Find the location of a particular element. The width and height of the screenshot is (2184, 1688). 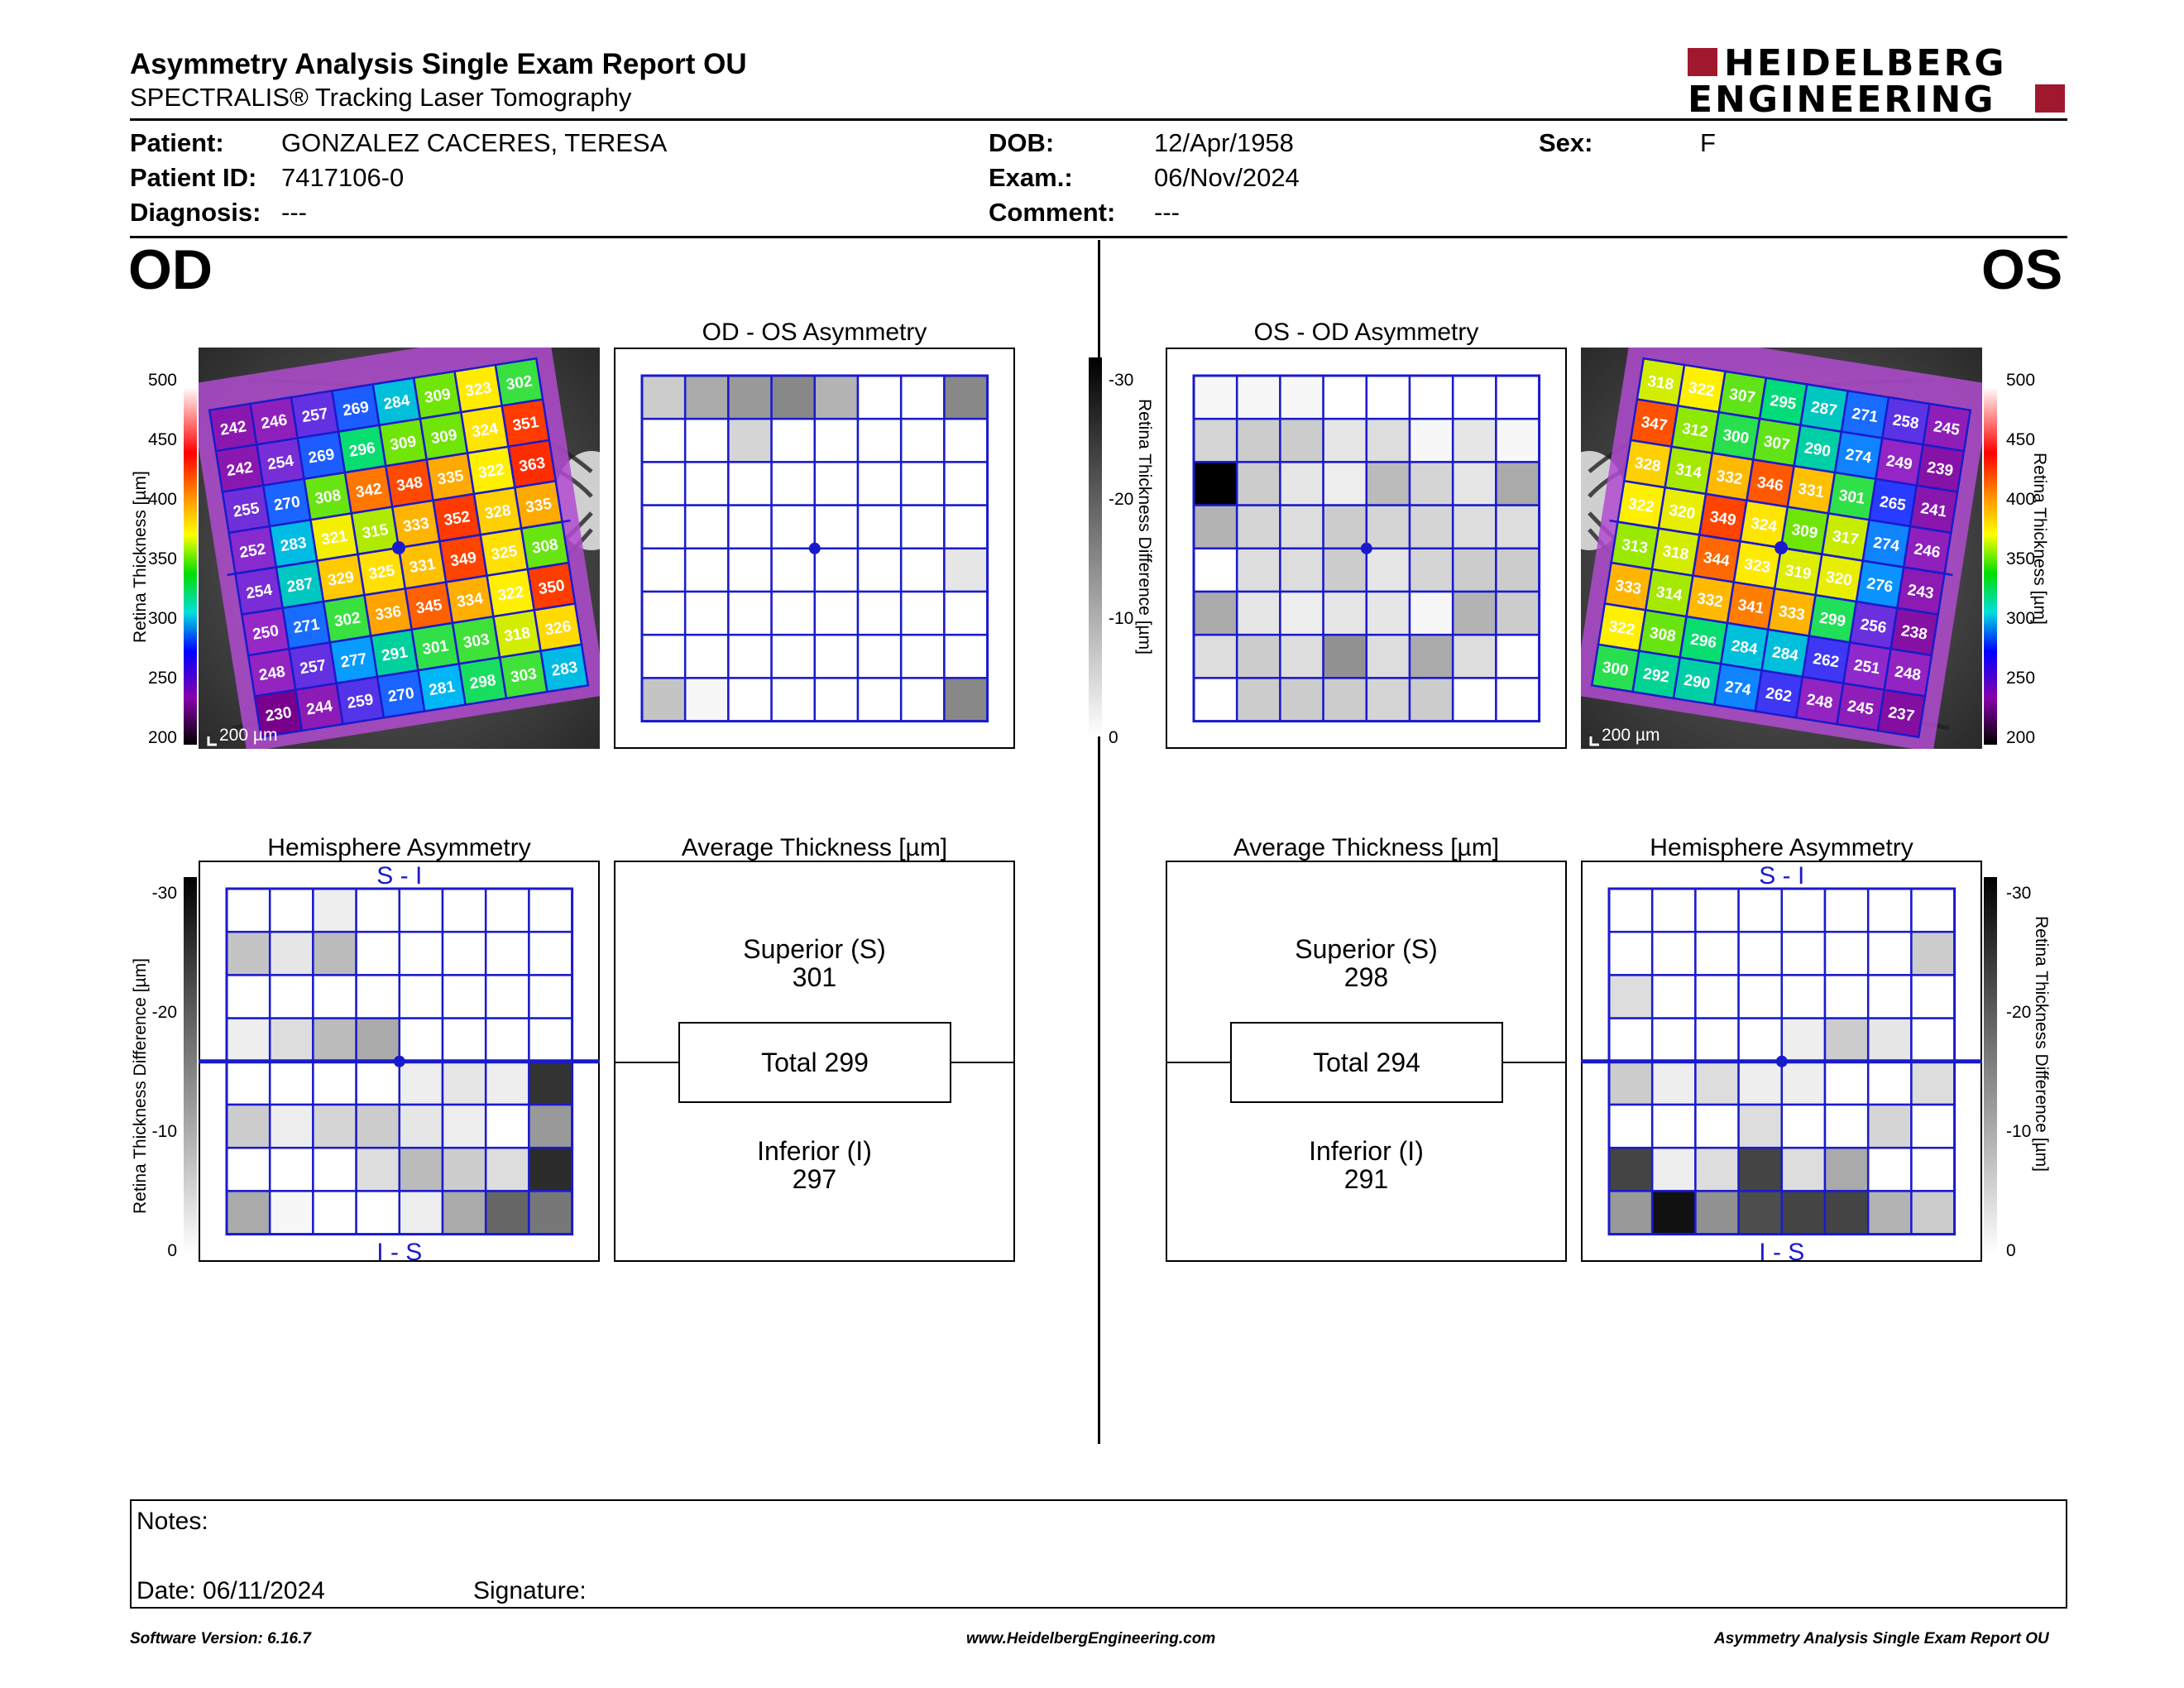

thickness-value: 290 is located at coordinates (1817, 450).